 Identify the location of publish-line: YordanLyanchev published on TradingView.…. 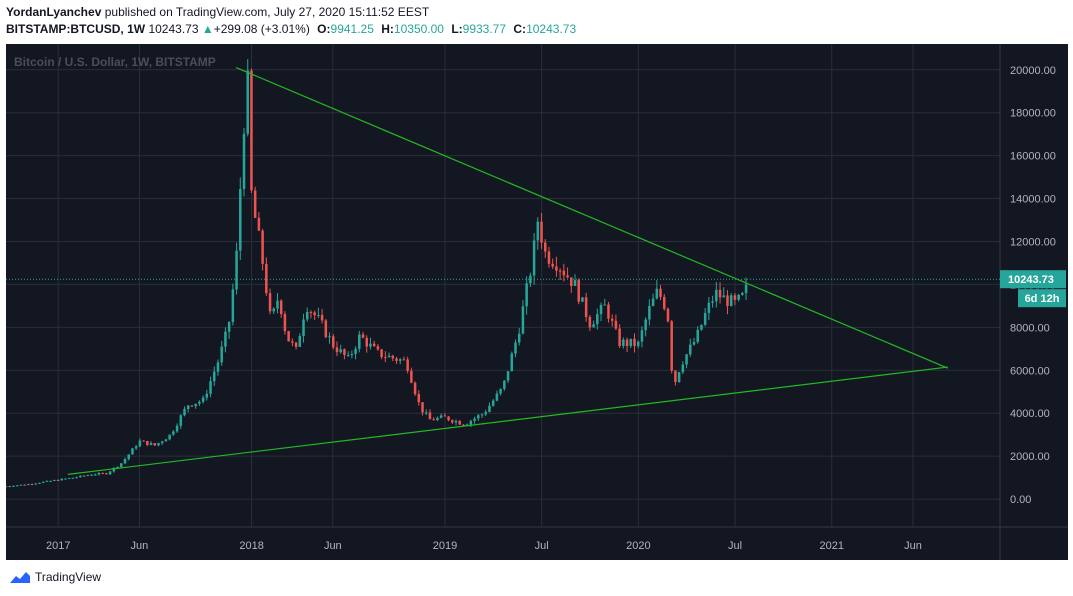
(217, 12).